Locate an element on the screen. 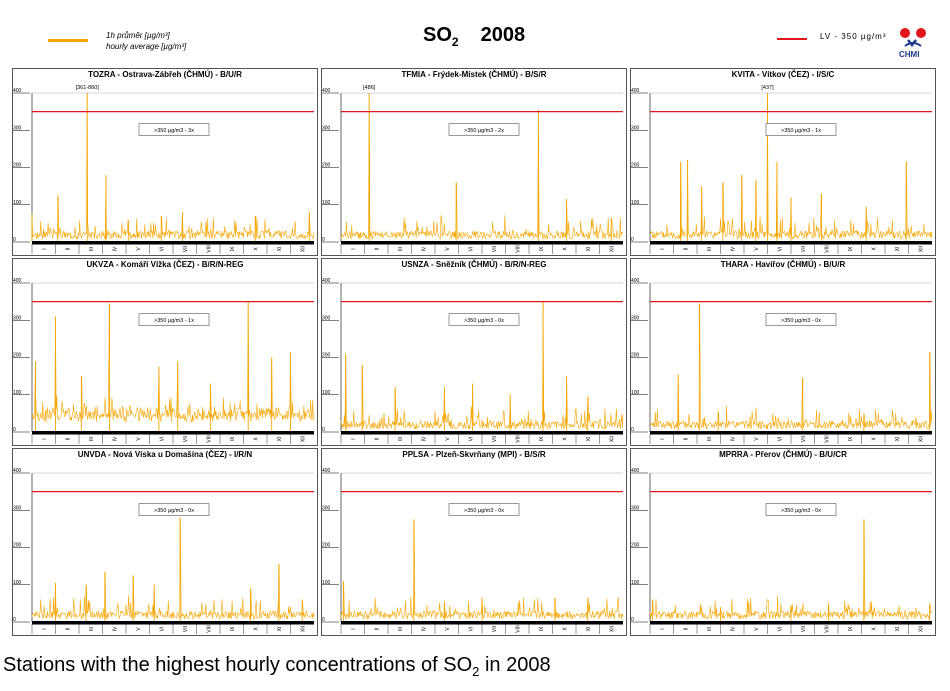  caption-suffix: in 2008 is located at coordinates (515, 665).